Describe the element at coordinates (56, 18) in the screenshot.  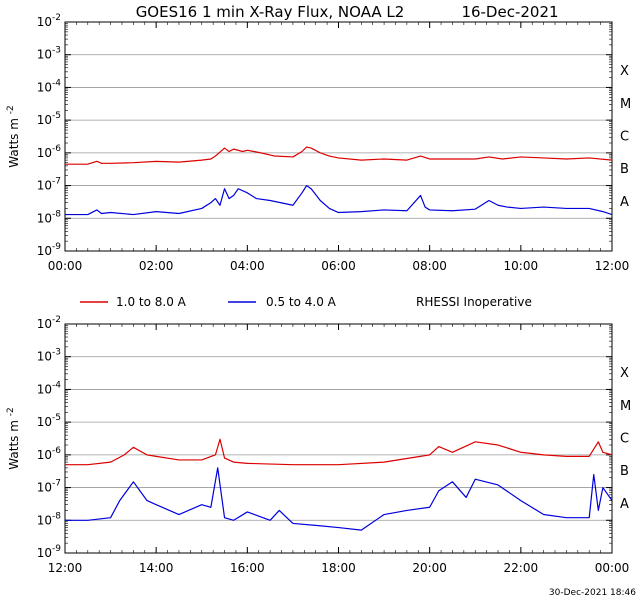
I see `p0-y-tick-exp: -2` at that location.